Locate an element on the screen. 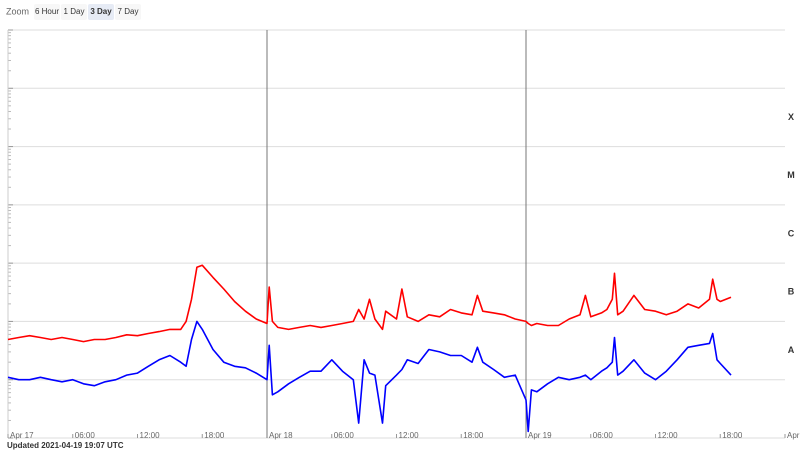 This screenshot has height=450, width=800. flare-class-label: C is located at coordinates (791, 233).